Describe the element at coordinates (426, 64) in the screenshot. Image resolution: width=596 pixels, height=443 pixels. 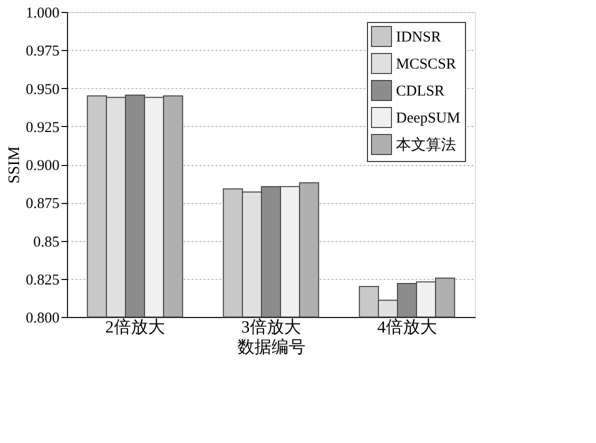
I see `legend-label: MCSCSR` at that location.